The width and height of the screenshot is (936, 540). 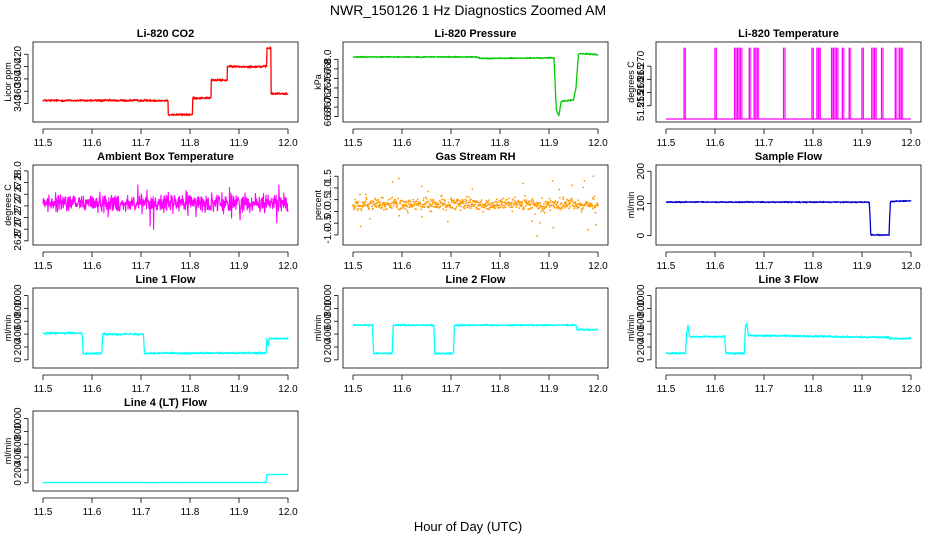 What do you see at coordinates (353, 266) in the screenshot?
I see `x-tick-label: 11.5` at bounding box center [353, 266].